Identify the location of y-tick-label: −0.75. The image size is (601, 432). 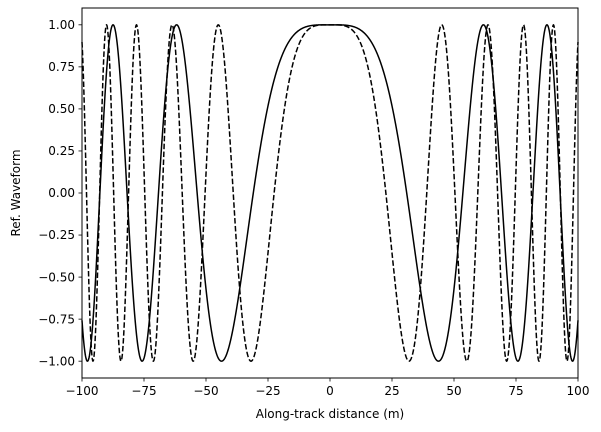
(56, 319).